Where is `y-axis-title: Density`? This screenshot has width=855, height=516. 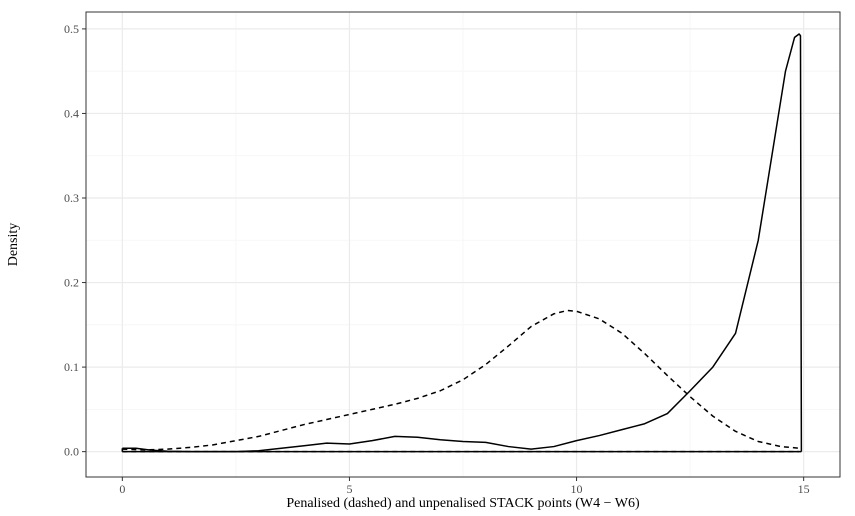 y-axis-title: Density is located at coordinates (13, 245).